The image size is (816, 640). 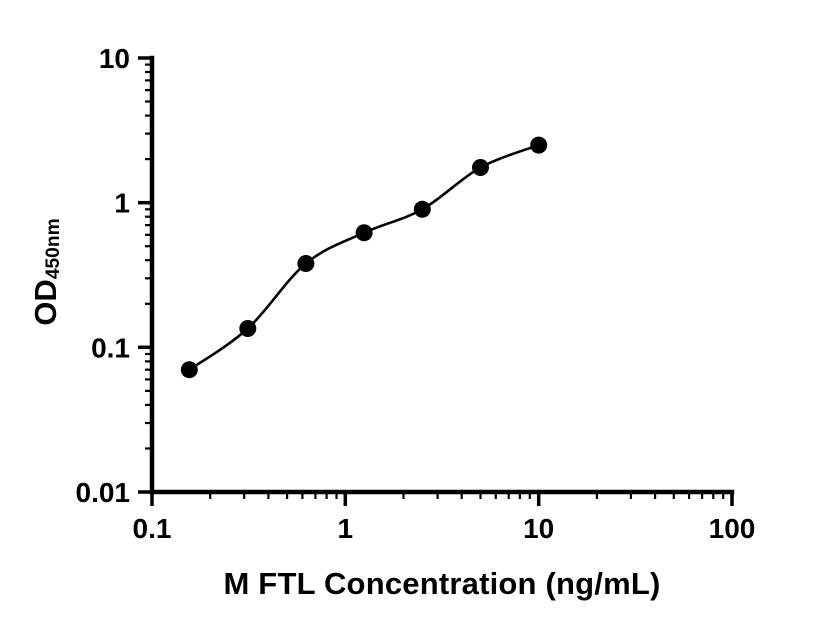 I want to click on y-axis-title-main: OD, so click(x=45, y=302).